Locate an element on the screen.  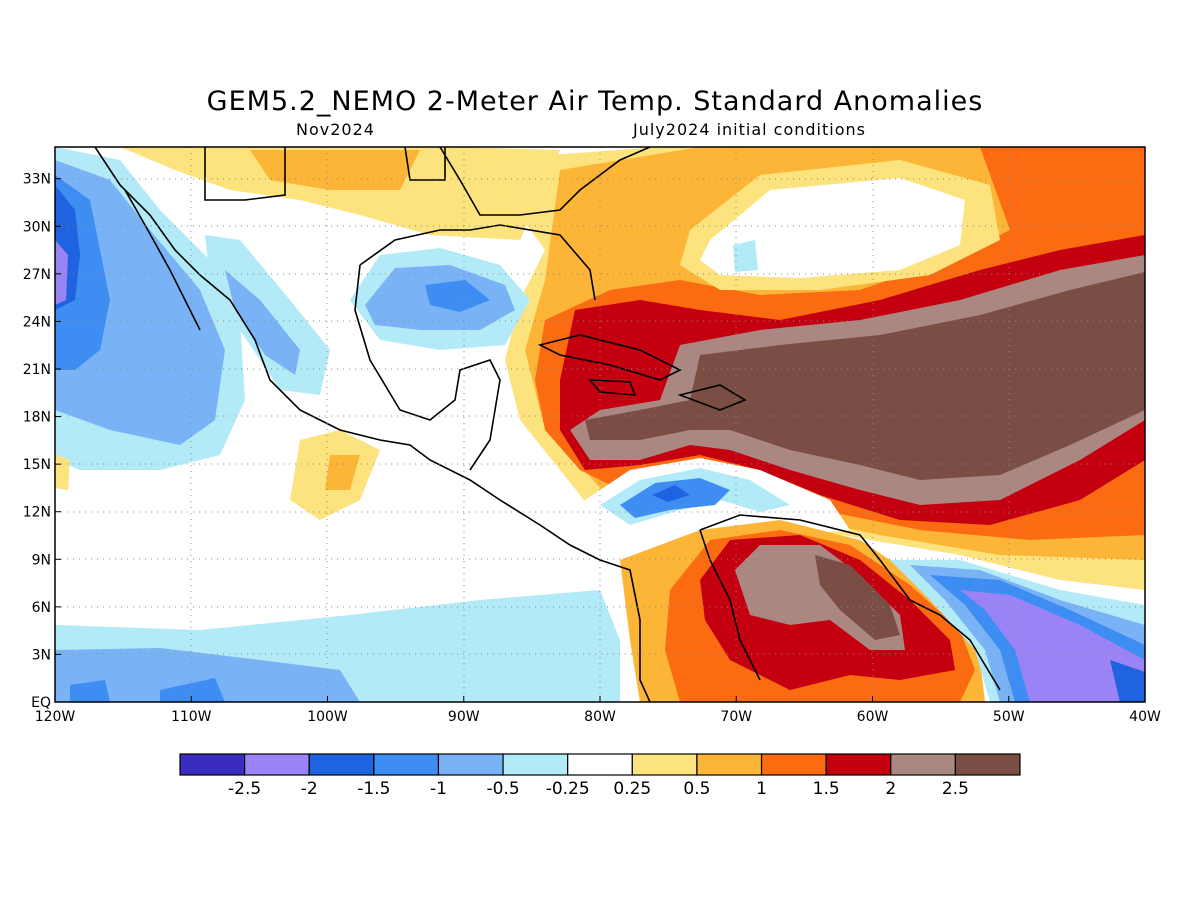
colorbar-label: -0.25 is located at coordinates (568, 789).